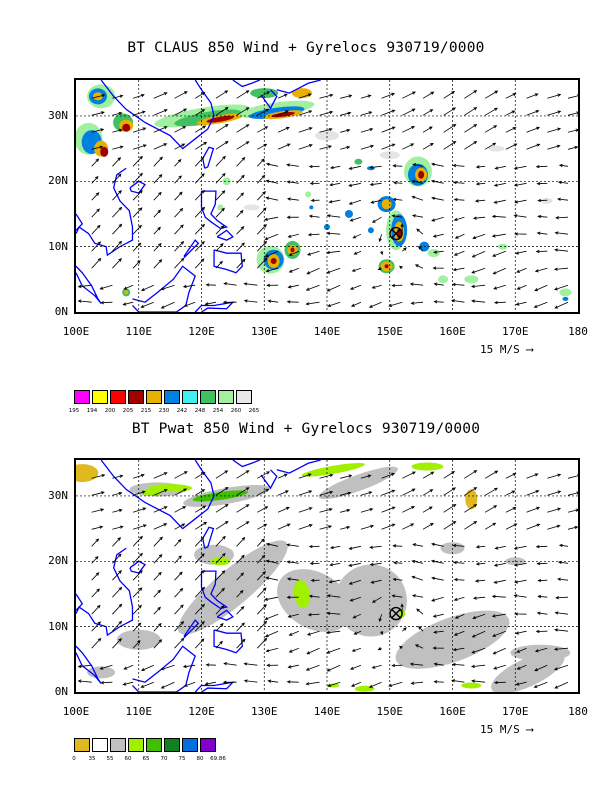 This screenshot has width=612, height=792. Describe the element at coordinates (254, 411) in the screenshot. I see `colorbar-label: 265` at that location.